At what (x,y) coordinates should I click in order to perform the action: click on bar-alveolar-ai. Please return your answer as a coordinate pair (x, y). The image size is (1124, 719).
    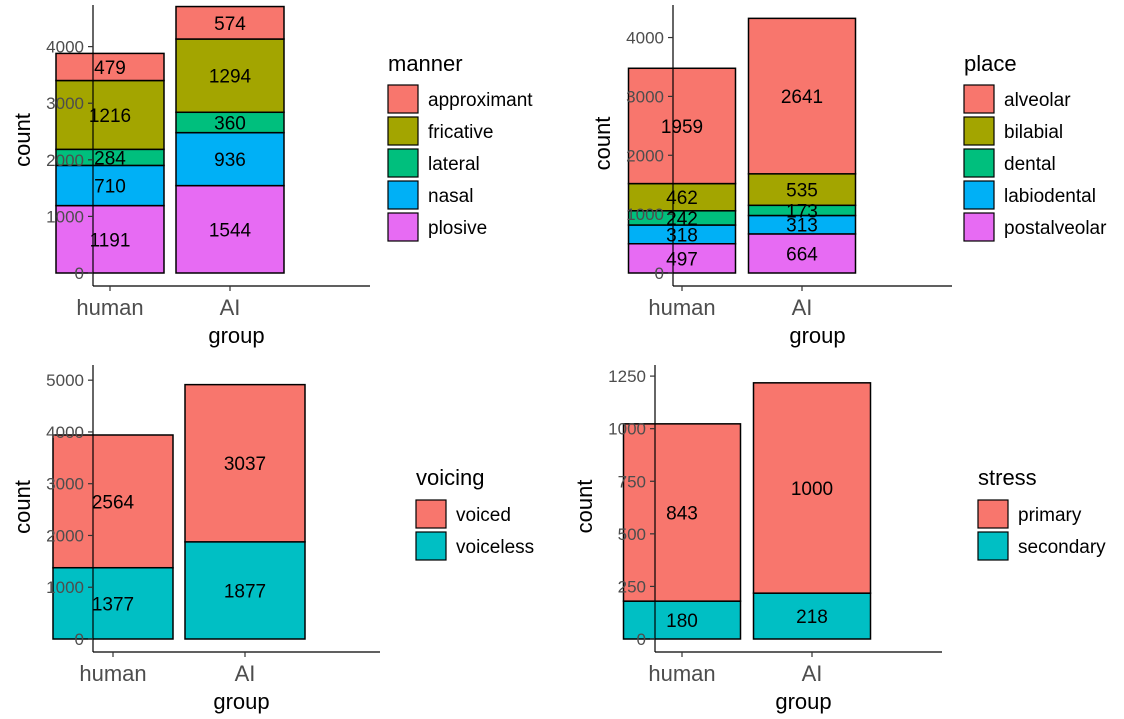
    Looking at the image, I should click on (802, 96).